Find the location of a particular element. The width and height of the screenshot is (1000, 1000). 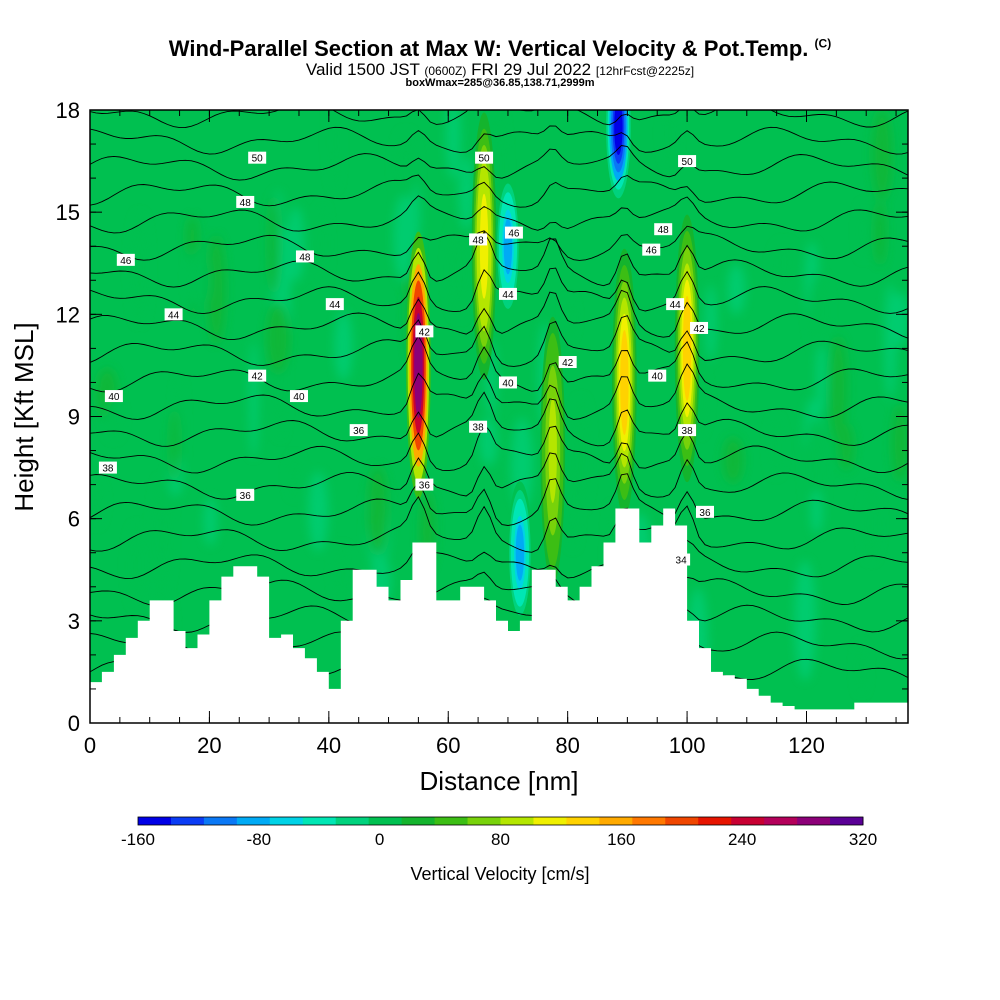

subtitle-date: FRI 29 Jul 2022 is located at coordinates (531, 69).